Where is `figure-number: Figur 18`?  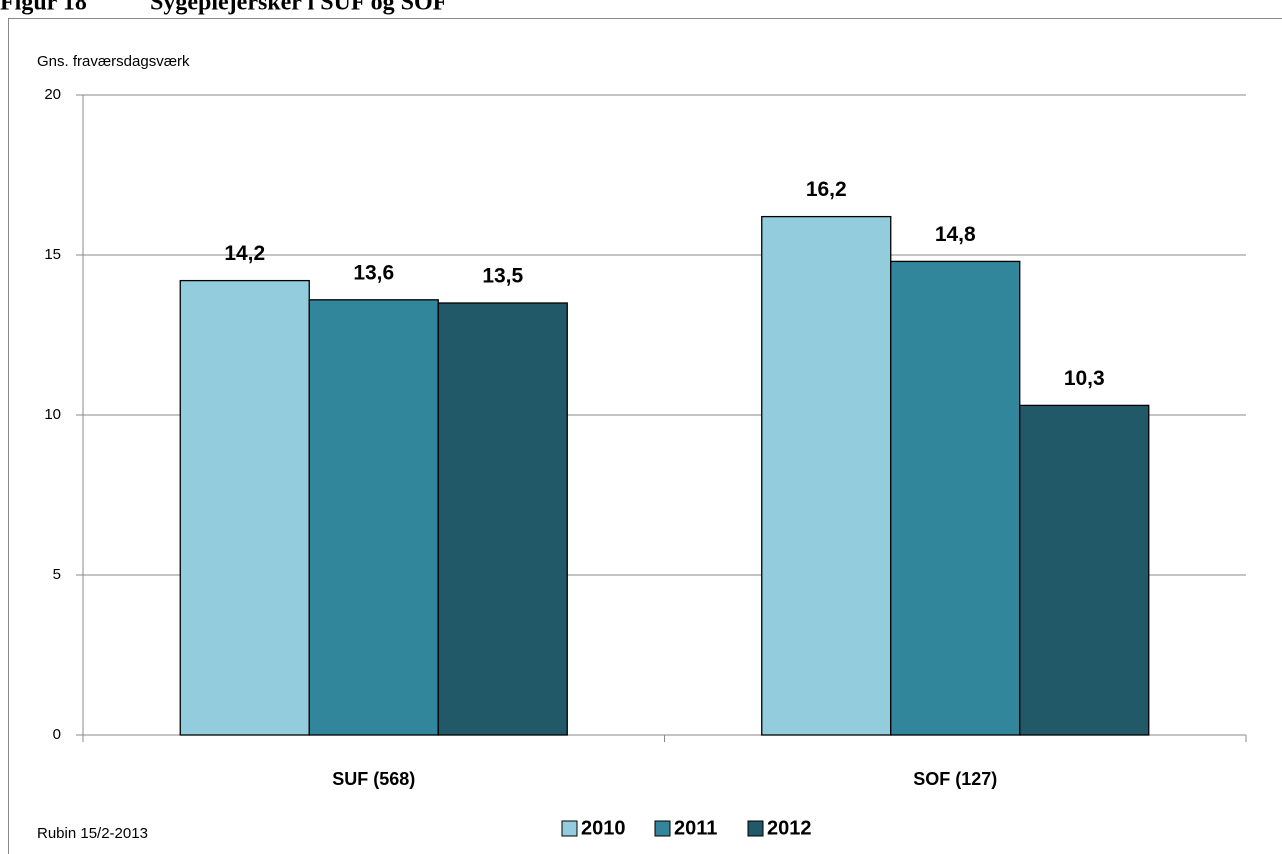 figure-number: Figur 18 is located at coordinates (43, 8).